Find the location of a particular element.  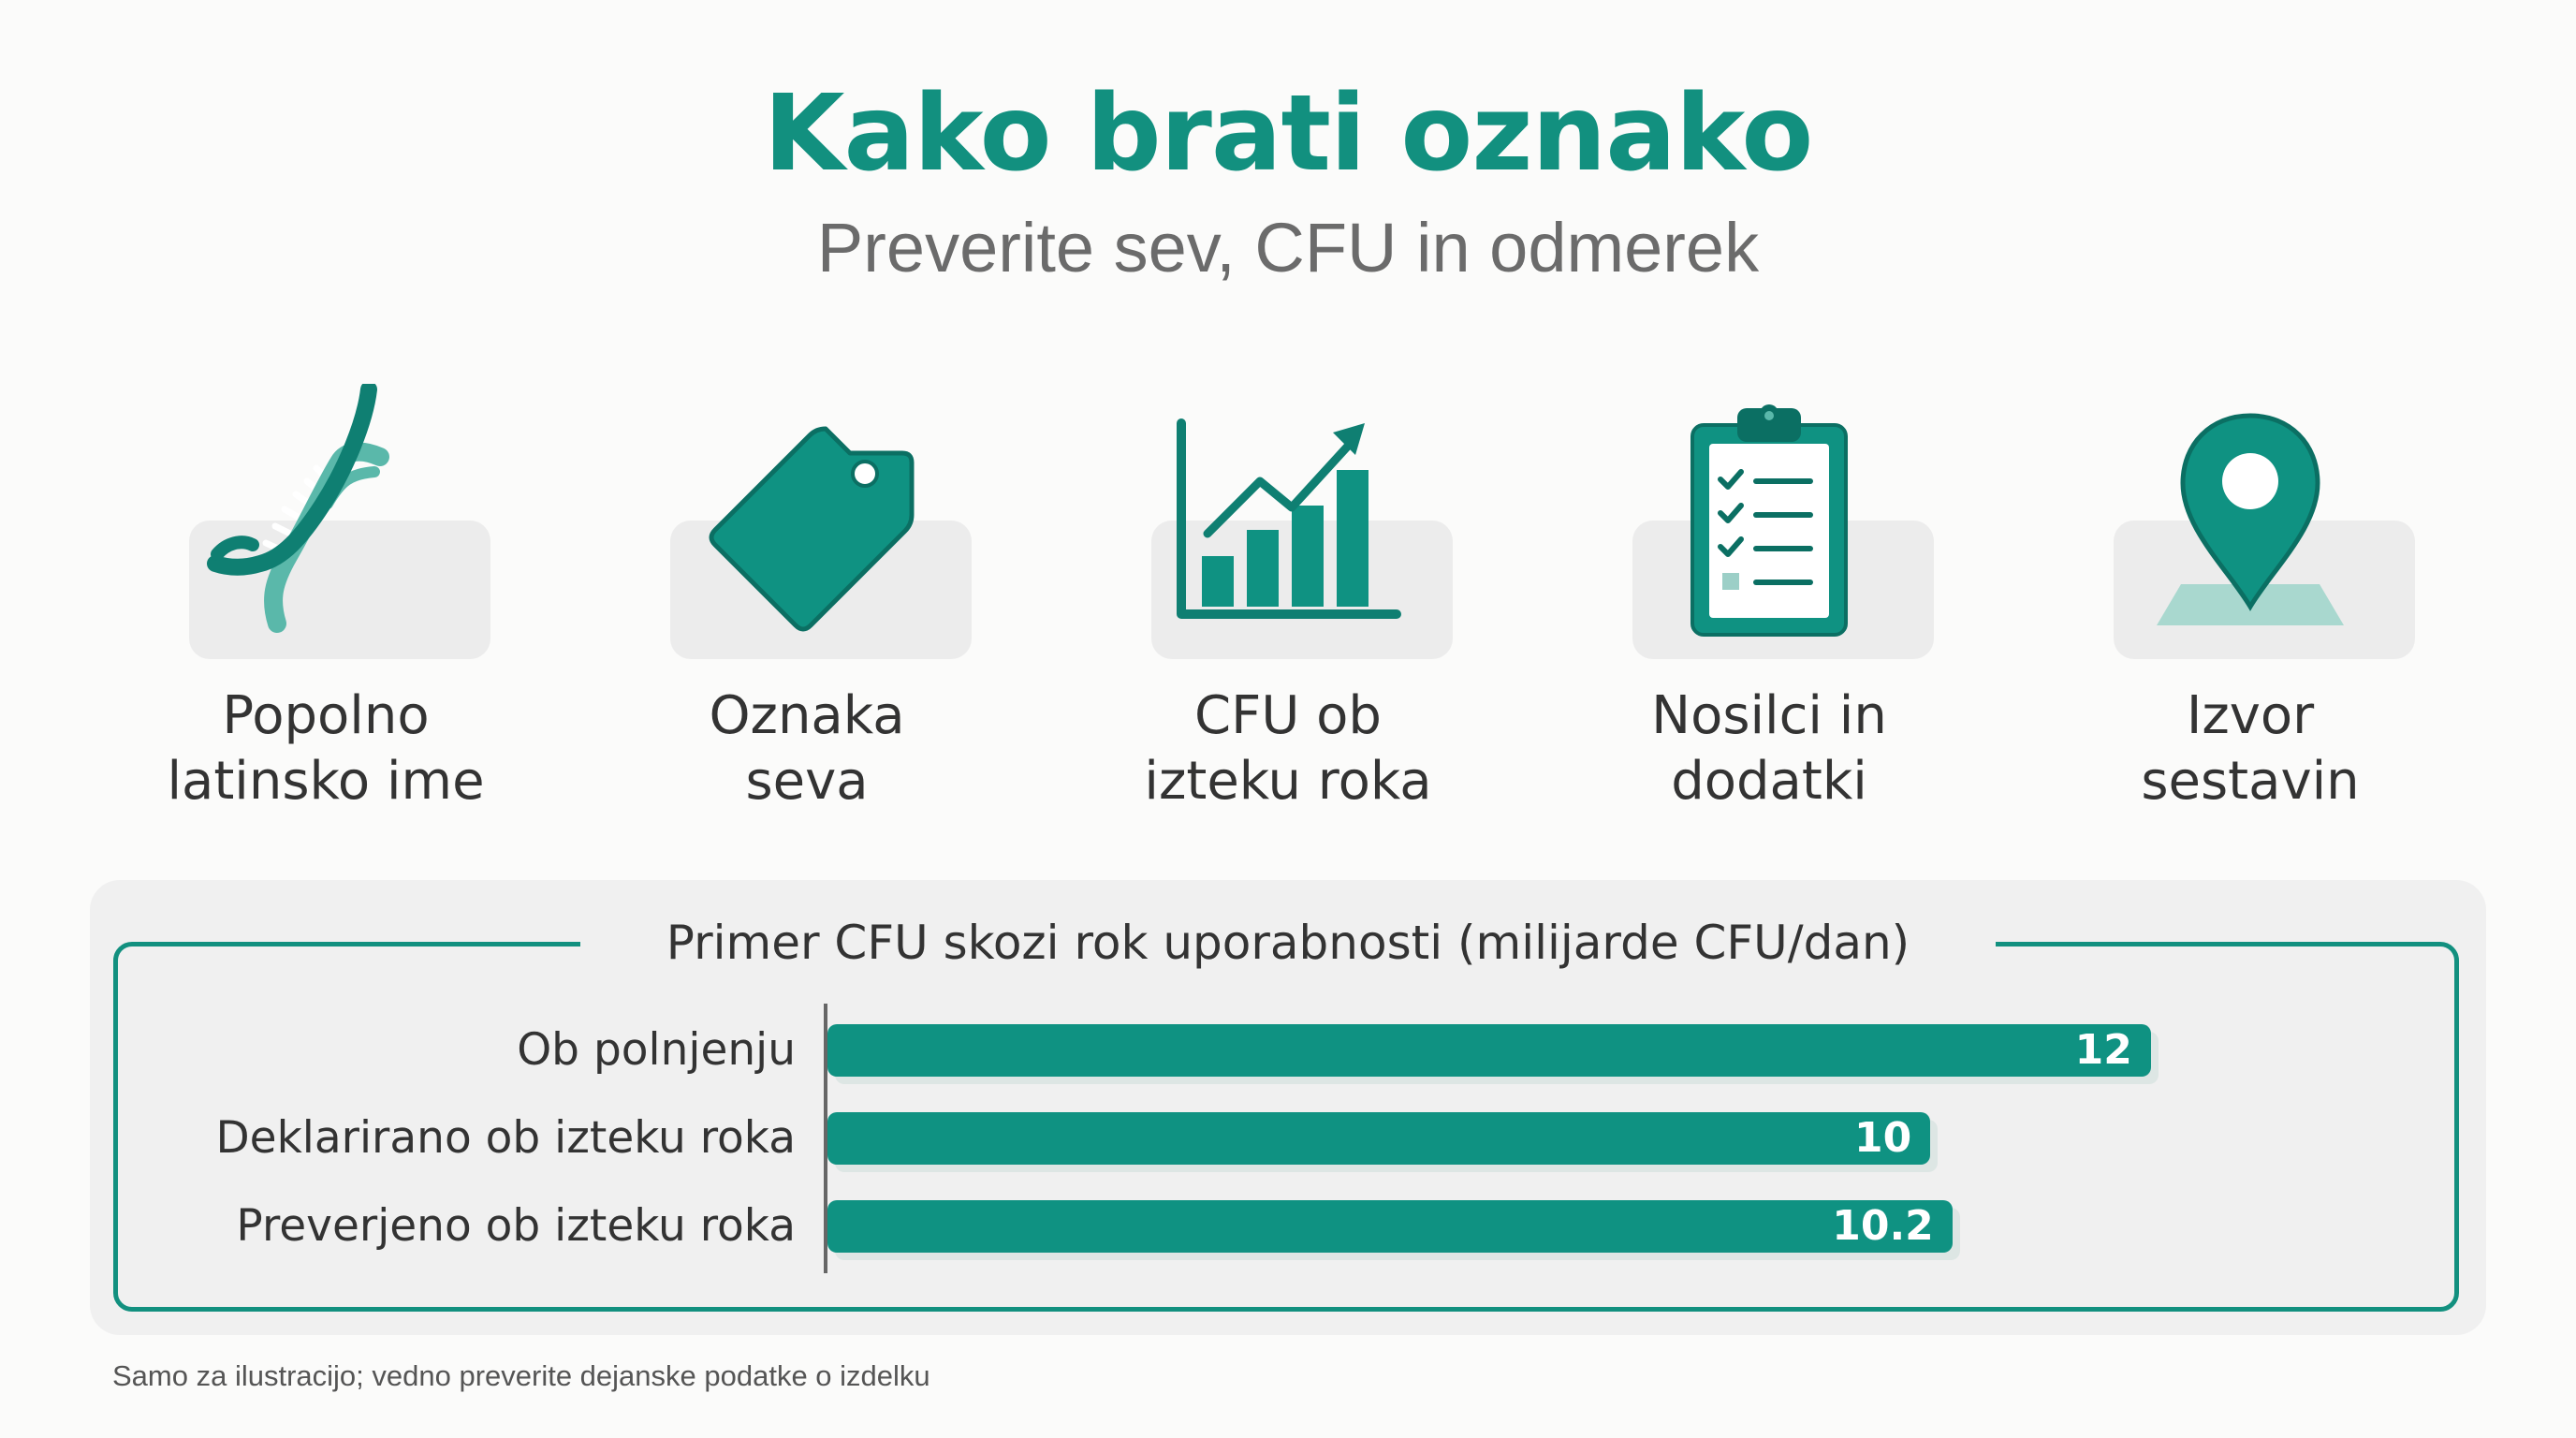

bar-category-label: Deklarirano ob izteku roka is located at coordinates (505, 1138).